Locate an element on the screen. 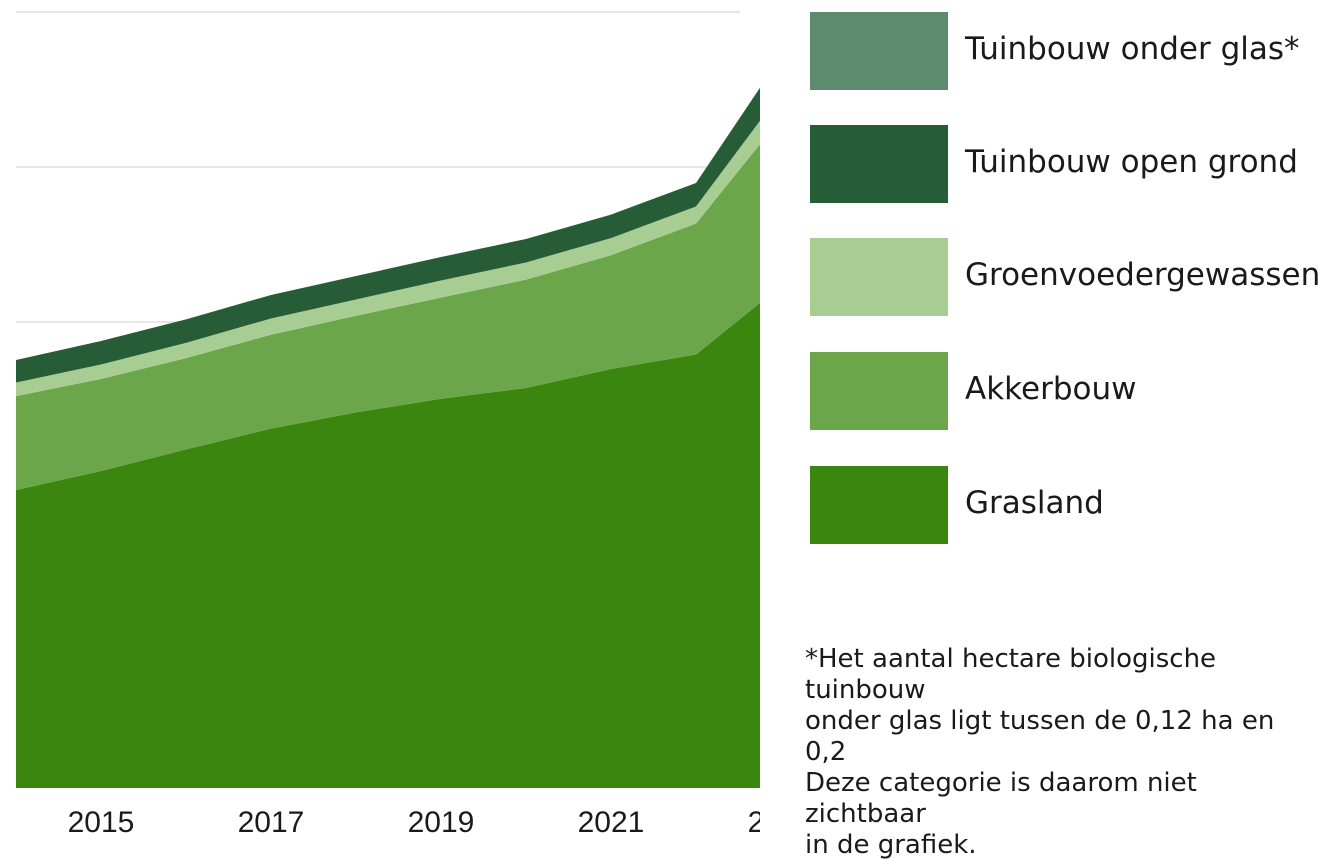  x-tick-label: 2019 is located at coordinates (441, 821).